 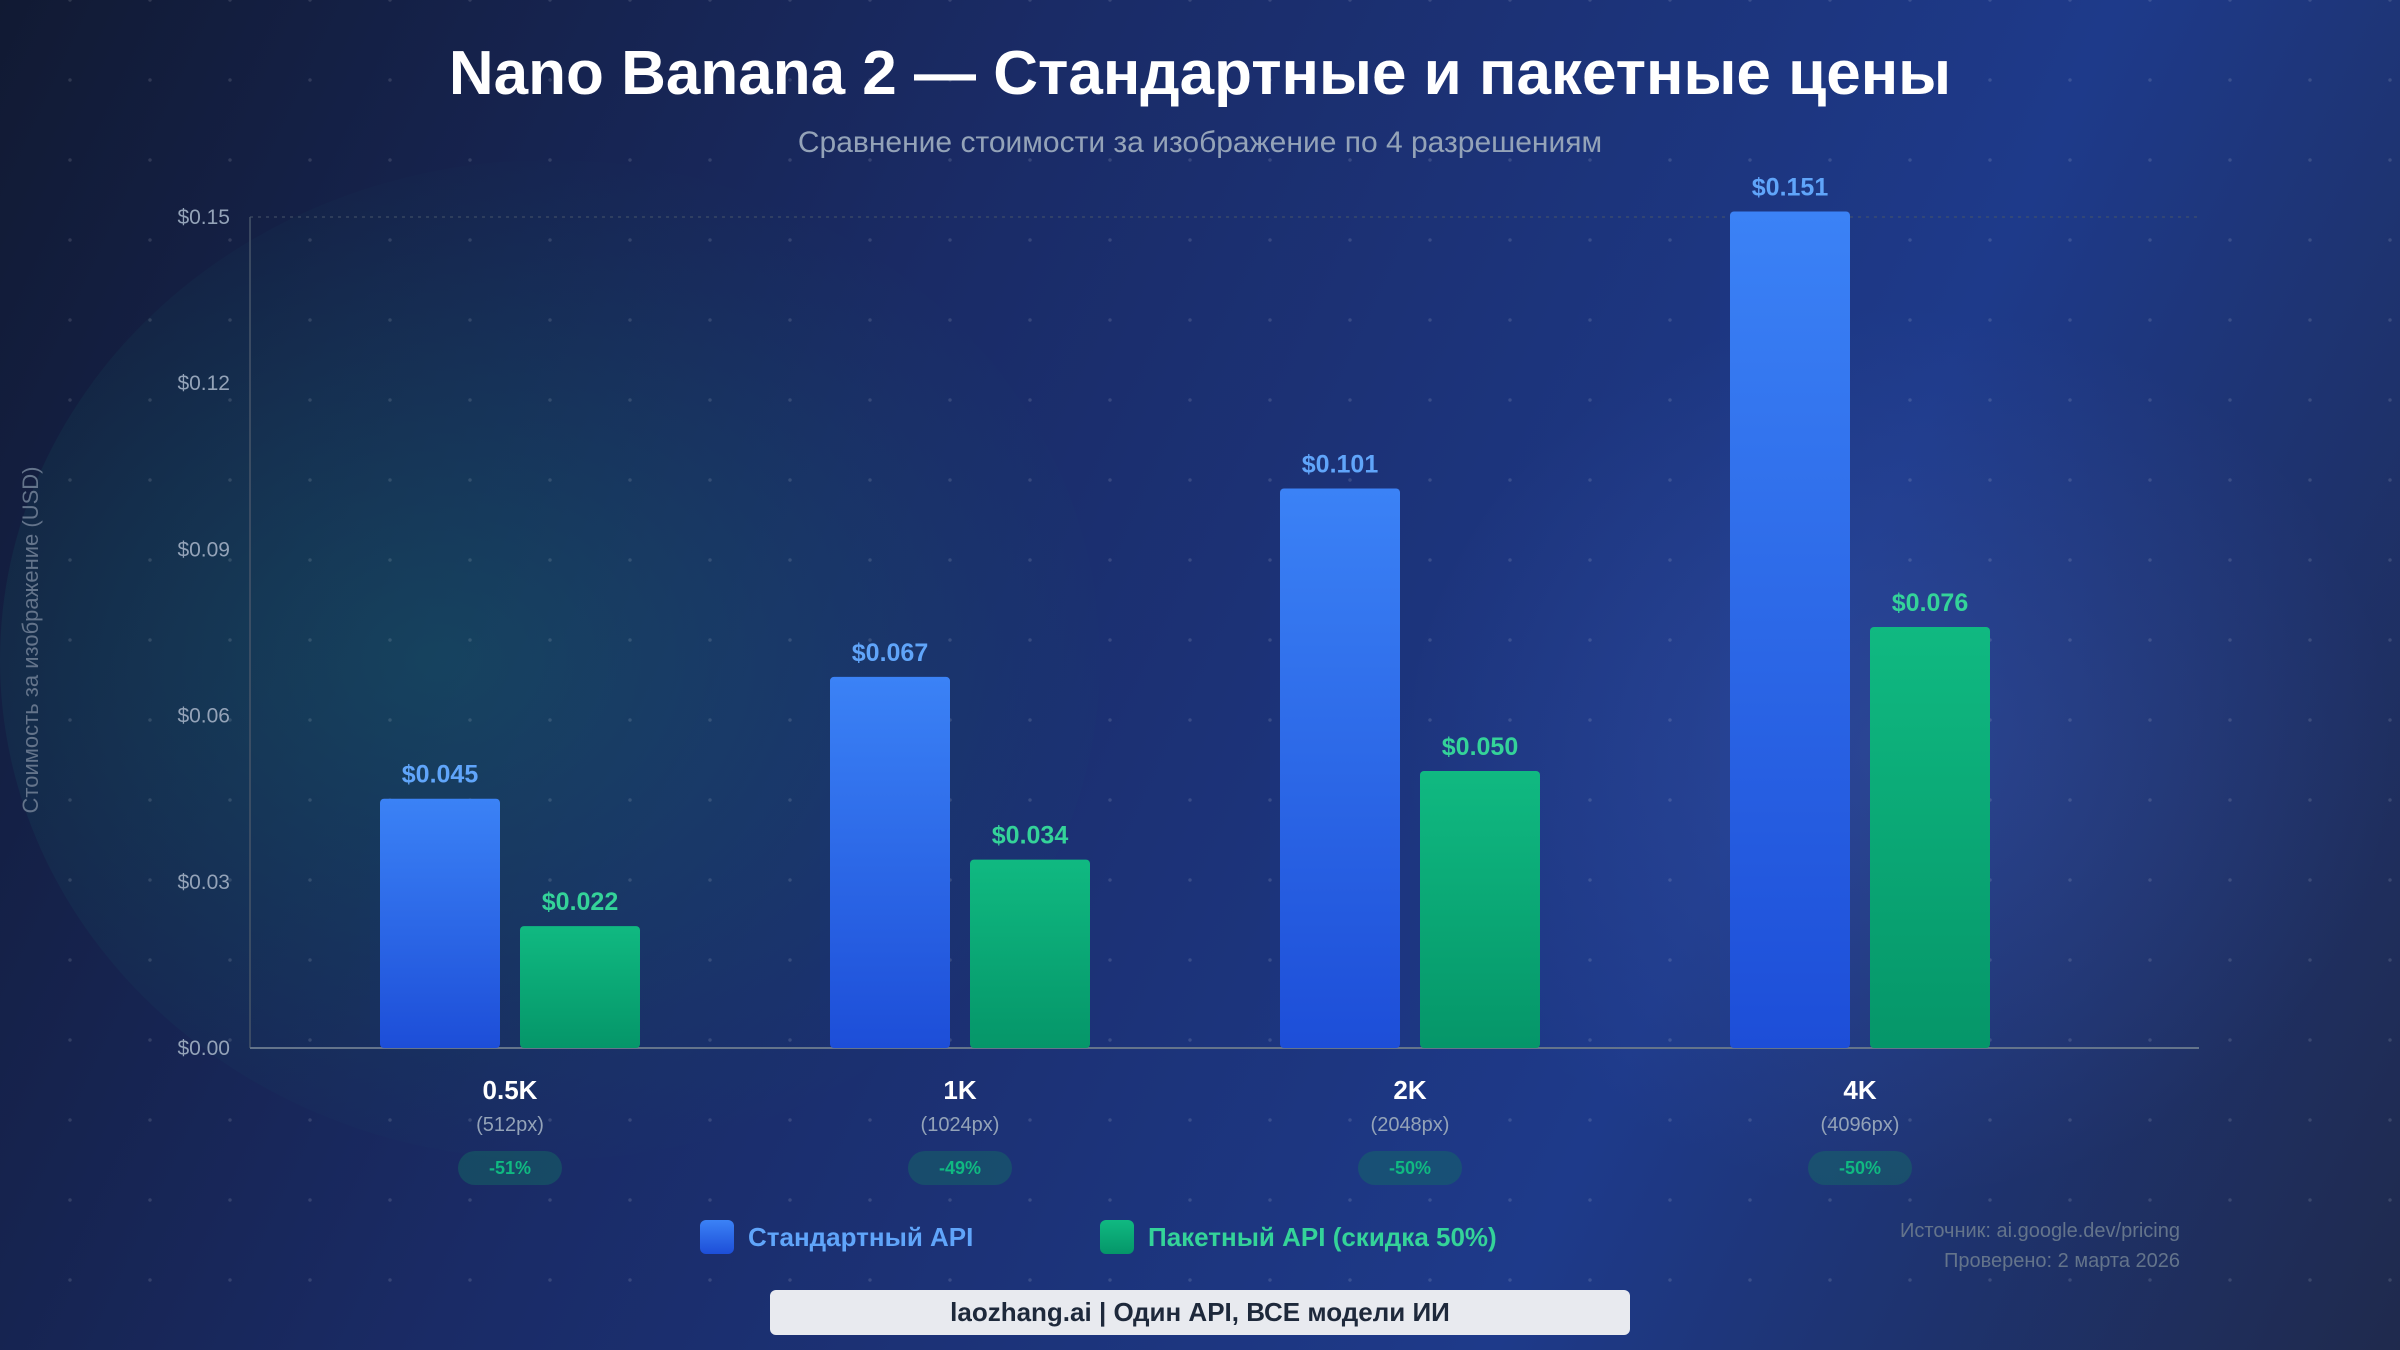 What do you see at coordinates (890, 653) in the screenshot?
I see `bar-value-label: $0.067` at bounding box center [890, 653].